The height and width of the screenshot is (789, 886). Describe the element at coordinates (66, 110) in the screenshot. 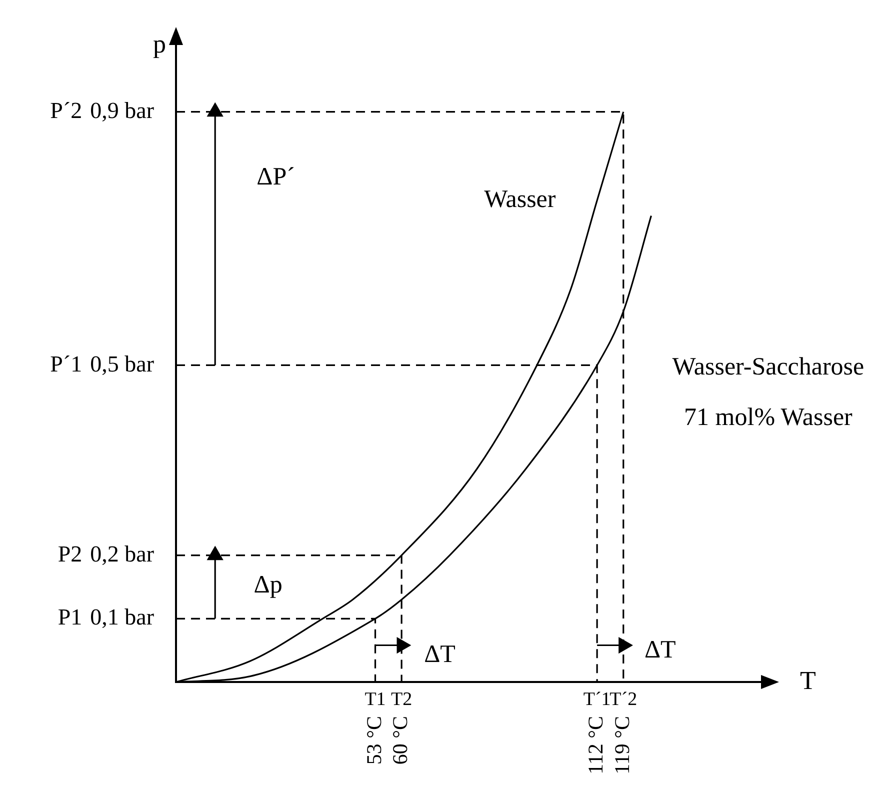

I see `text: P´2` at that location.